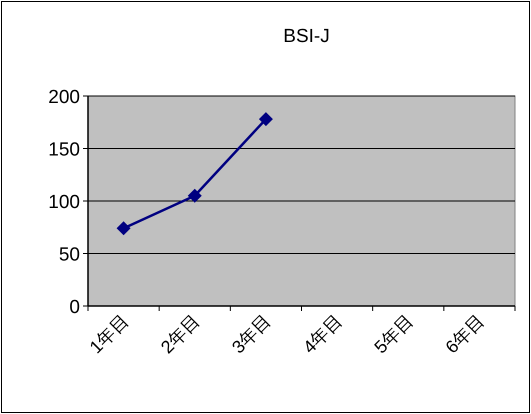 The width and height of the screenshot is (531, 414). What do you see at coordinates (322, 334) in the screenshot?
I see `x-tick-label: 4年目` at bounding box center [322, 334].